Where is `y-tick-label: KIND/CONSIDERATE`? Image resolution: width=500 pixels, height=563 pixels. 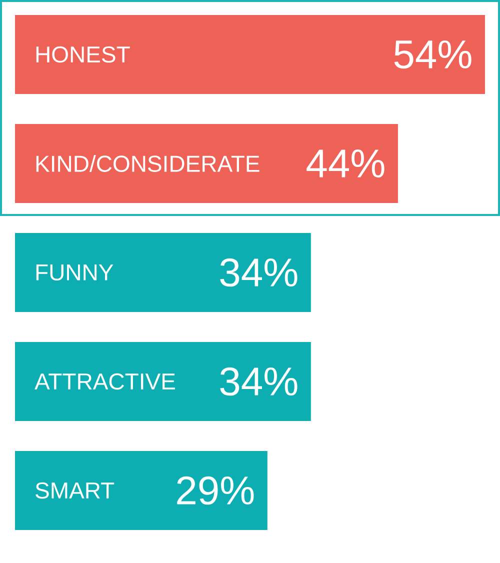 y-tick-label: KIND/CONSIDERATE is located at coordinates (148, 163).